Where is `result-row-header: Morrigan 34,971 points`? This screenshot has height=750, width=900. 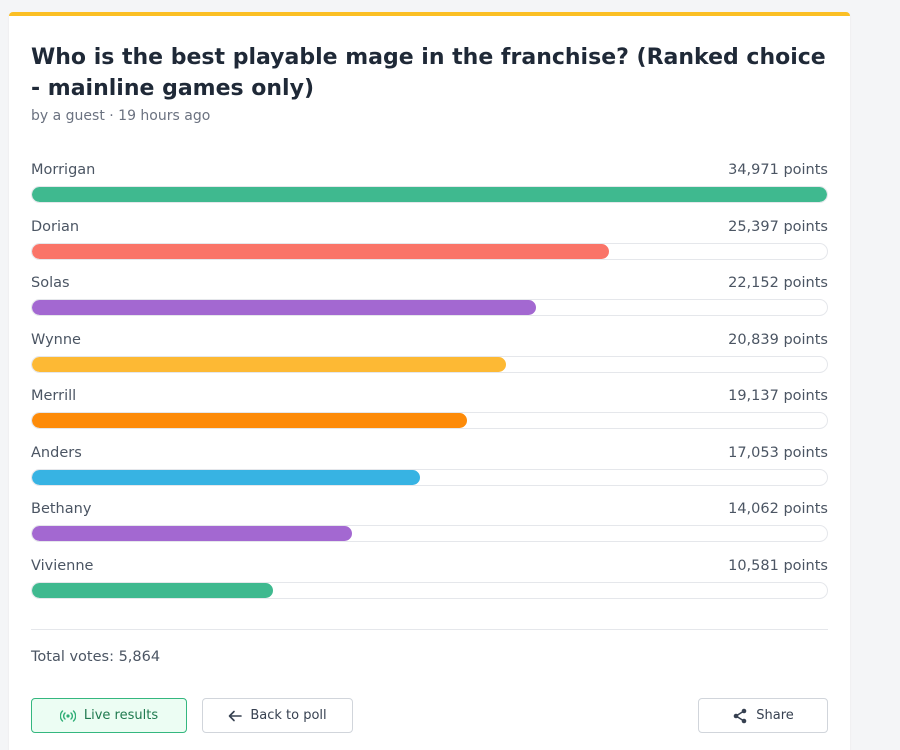
result-row-header: Morrigan 34,971 points is located at coordinates (429, 170).